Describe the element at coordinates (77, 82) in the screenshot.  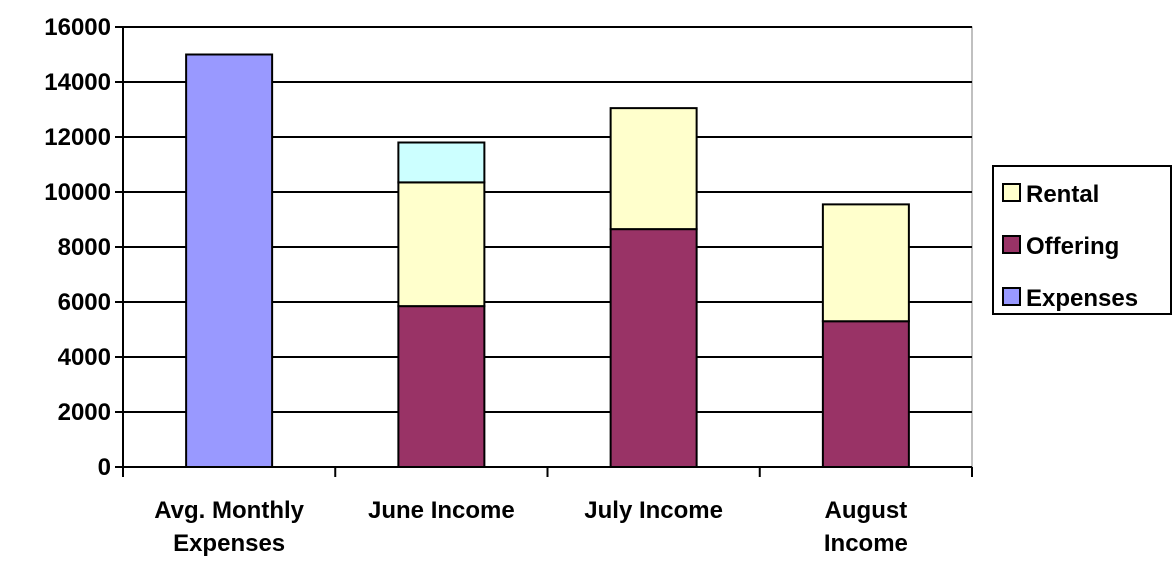
I see `y-tick-label-14000: 14000` at that location.